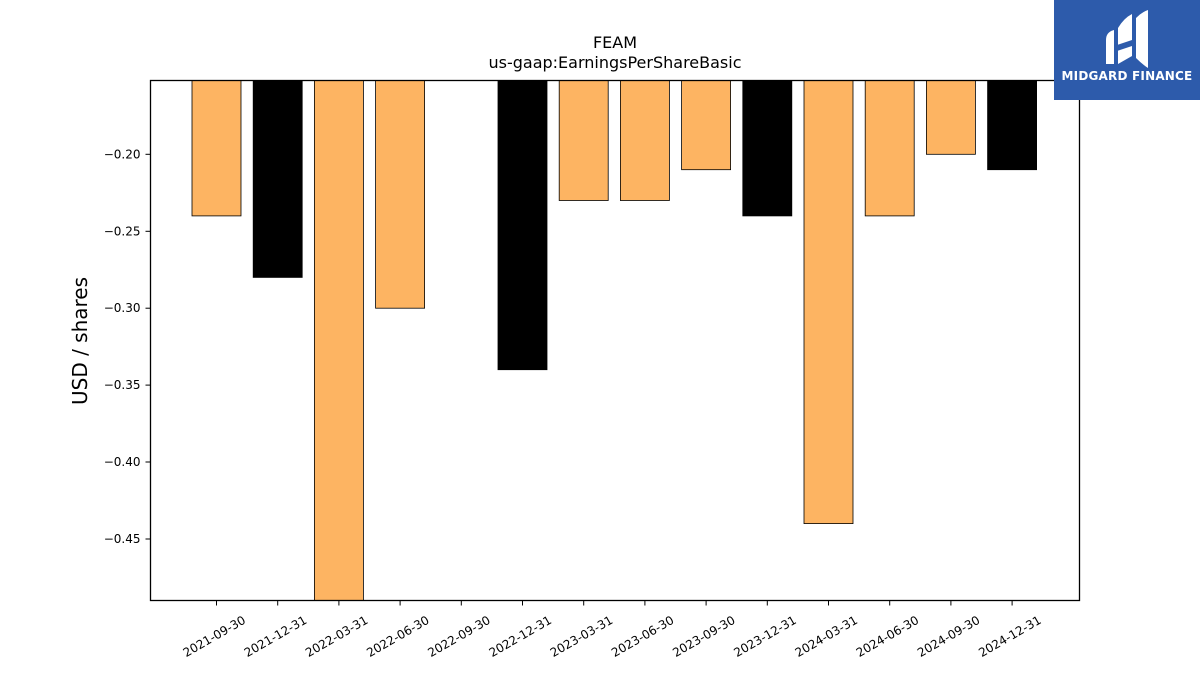  What do you see at coordinates (826, 636) in the screenshot?
I see `x-tick-label: 2024-03-31` at bounding box center [826, 636].